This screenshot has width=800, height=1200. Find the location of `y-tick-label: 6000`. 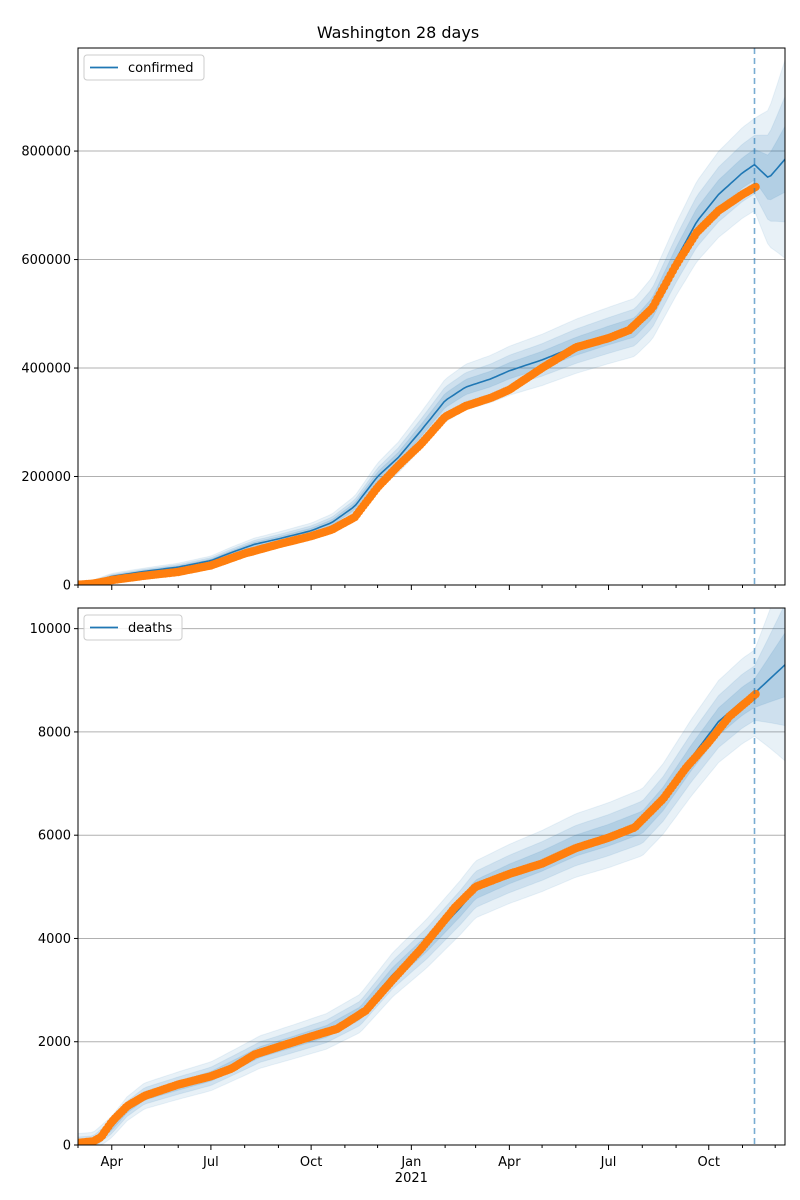

y-tick-label: 6000 is located at coordinates (54, 836).